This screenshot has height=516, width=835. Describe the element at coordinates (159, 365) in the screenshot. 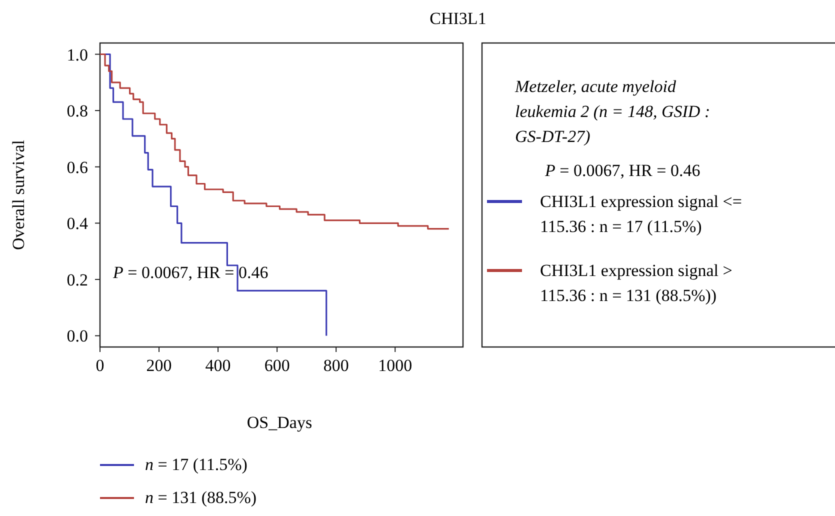

I see `x-tick-label: 200` at that location.